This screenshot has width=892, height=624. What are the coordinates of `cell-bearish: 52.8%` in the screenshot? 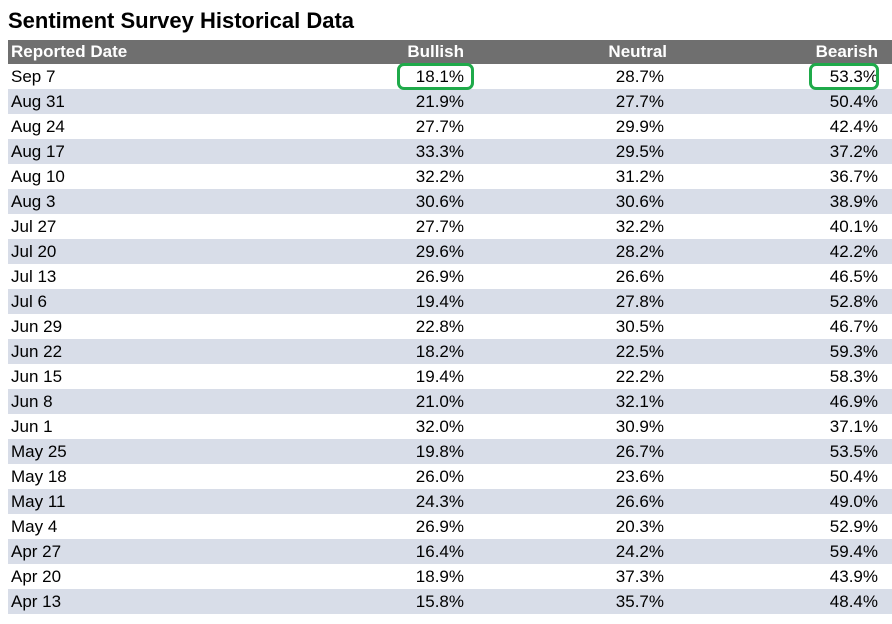 It's located at (853, 301).